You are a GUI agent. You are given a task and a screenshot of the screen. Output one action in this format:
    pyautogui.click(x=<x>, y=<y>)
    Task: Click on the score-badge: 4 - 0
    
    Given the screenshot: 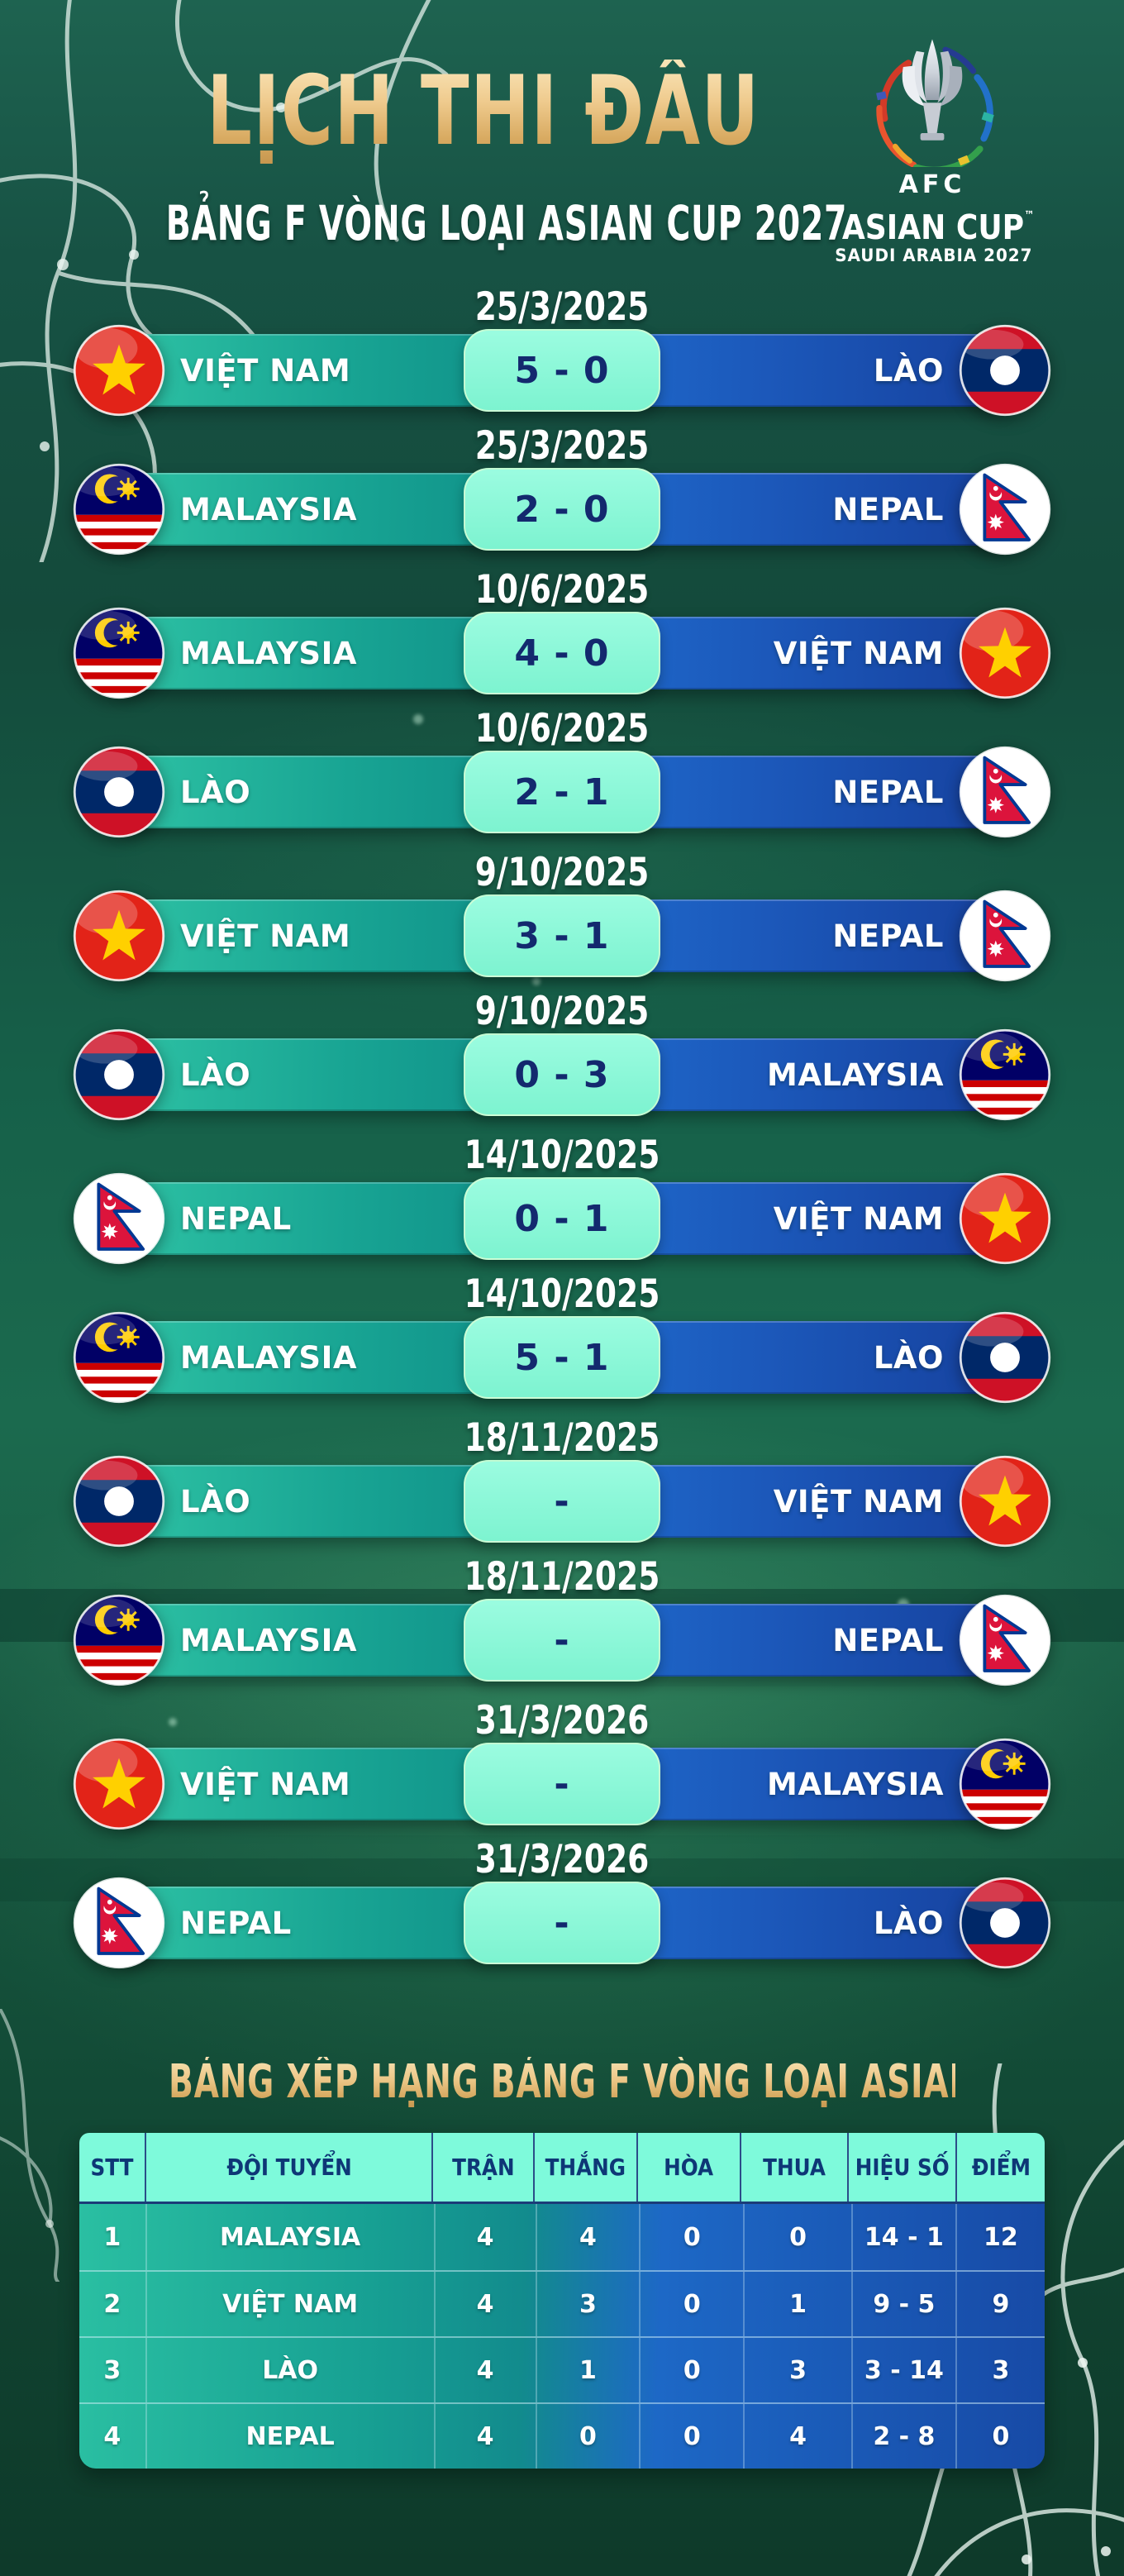 What is the action you would take?
    pyautogui.click(x=562, y=653)
    